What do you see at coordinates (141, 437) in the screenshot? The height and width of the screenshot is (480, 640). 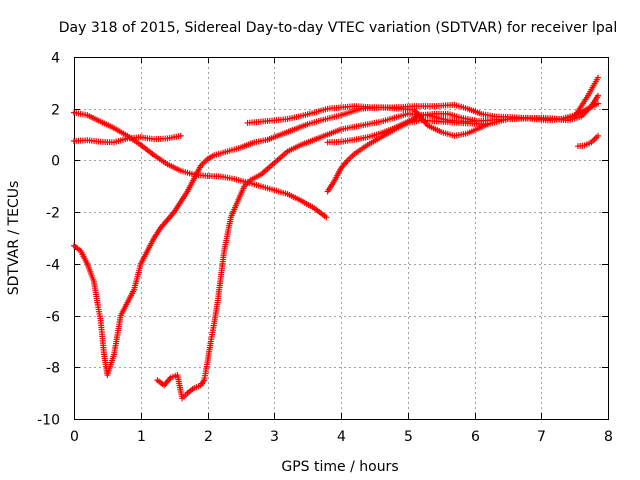 I see `x-tick-label: 1` at bounding box center [141, 437].